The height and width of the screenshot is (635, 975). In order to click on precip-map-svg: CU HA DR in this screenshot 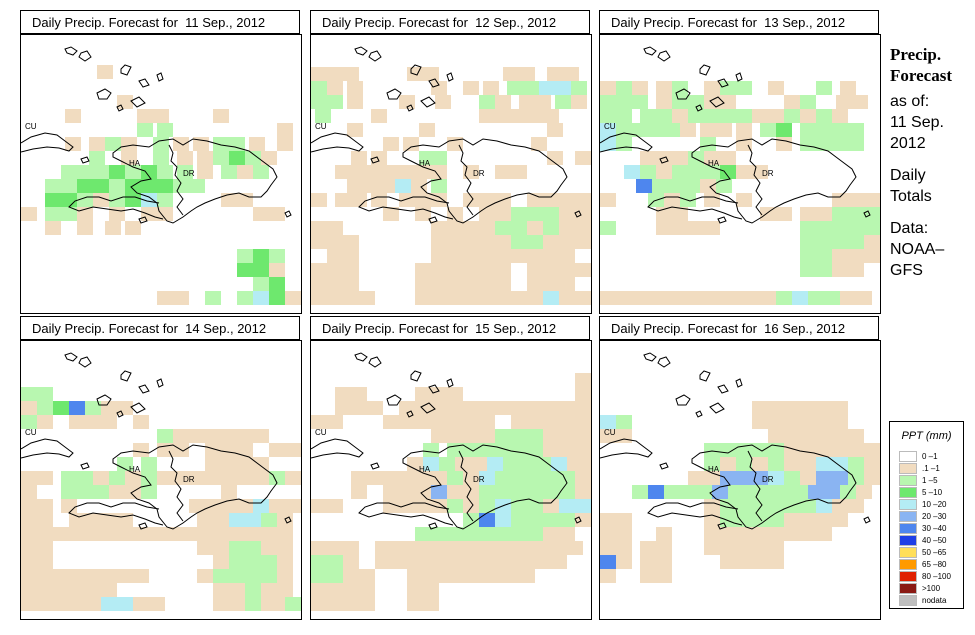, I will do `click(740, 467)`.